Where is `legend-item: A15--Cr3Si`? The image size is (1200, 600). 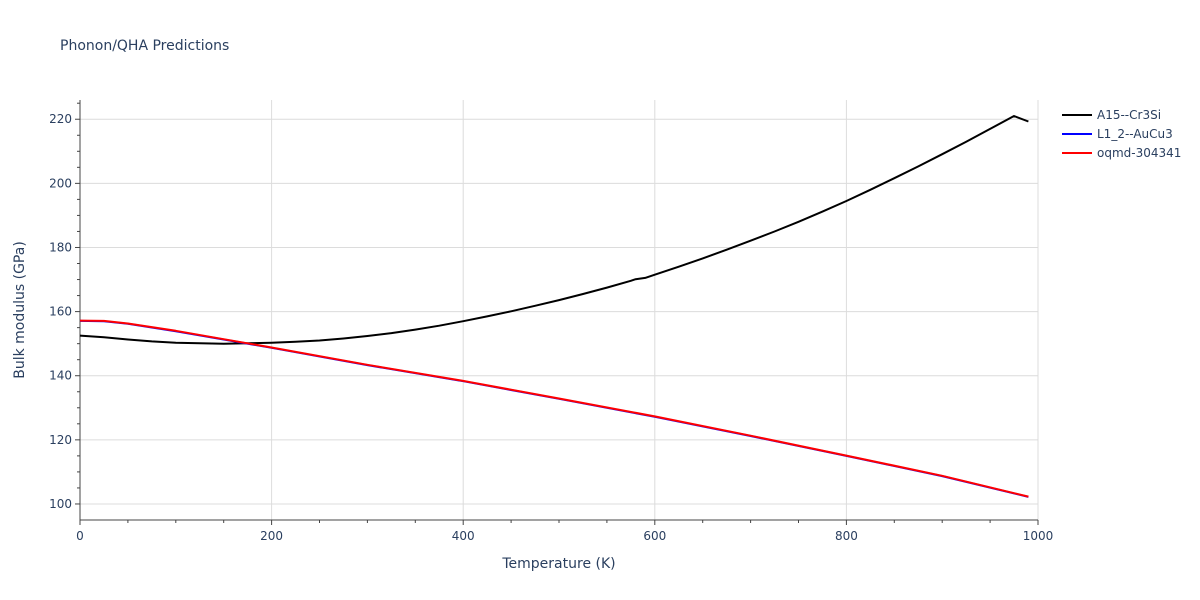
legend-item: A15--Cr3Si is located at coordinates (1111, 115).